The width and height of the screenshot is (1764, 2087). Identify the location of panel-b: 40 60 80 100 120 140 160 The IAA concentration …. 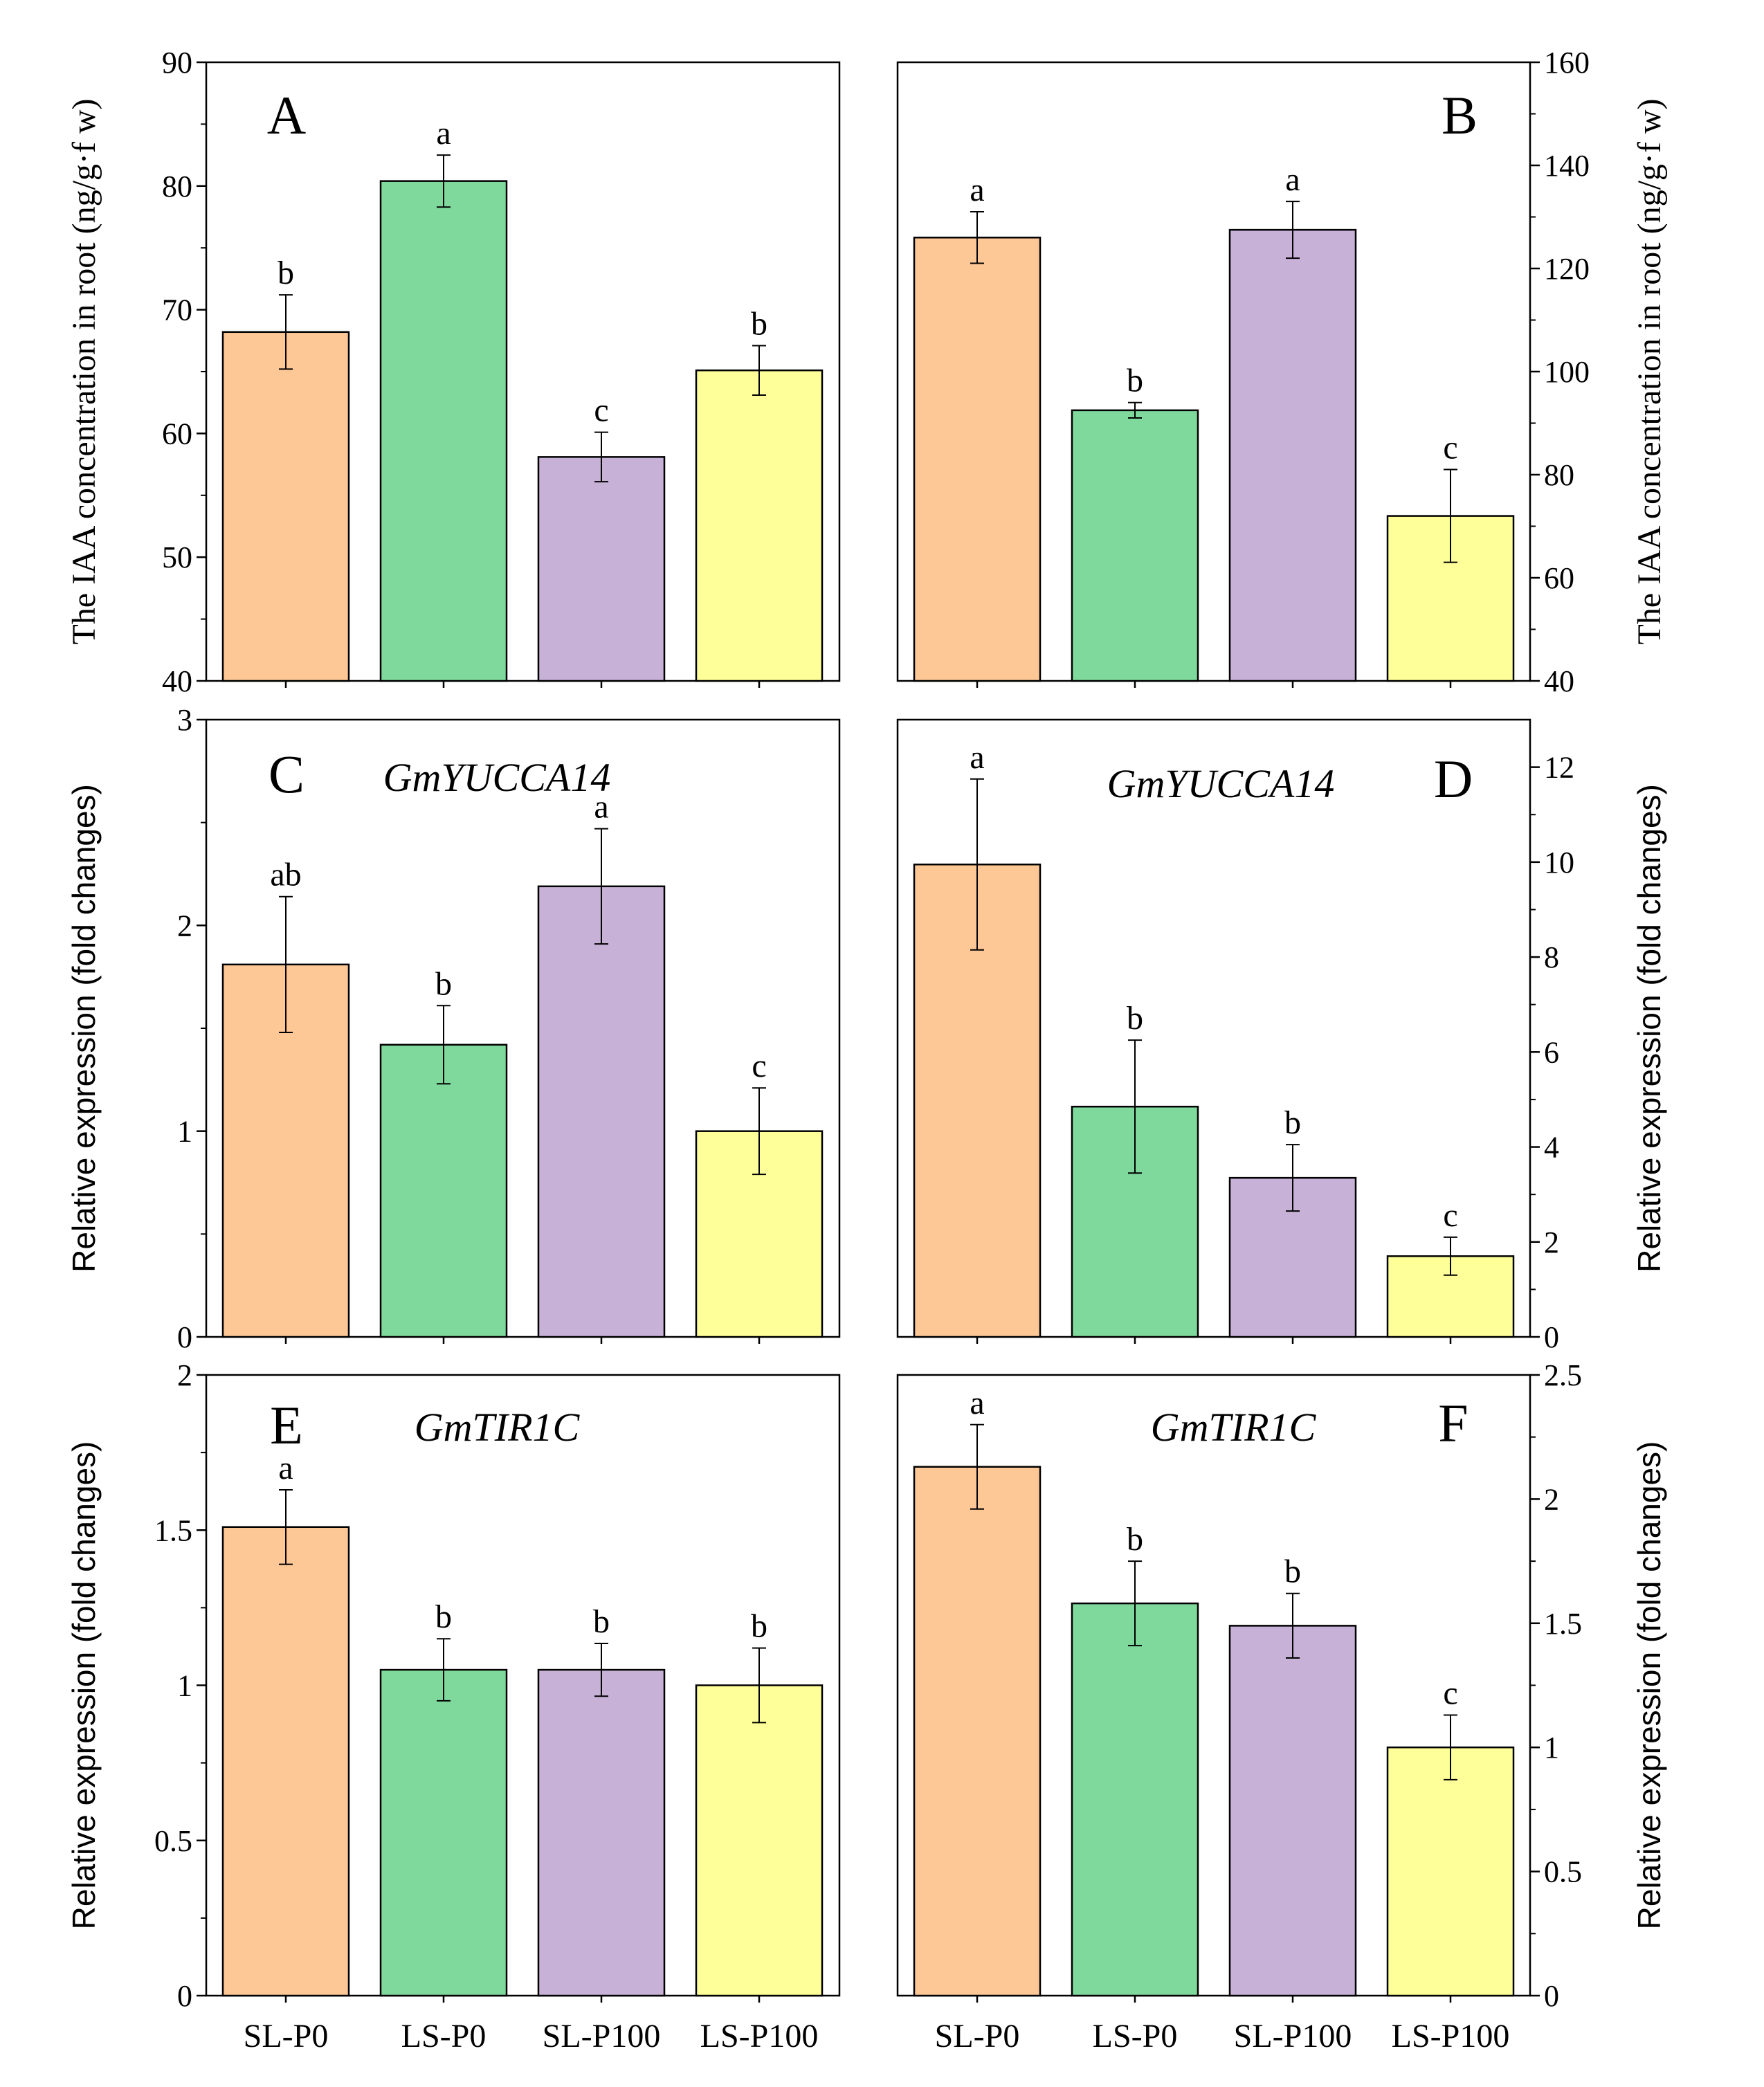
(1282, 372).